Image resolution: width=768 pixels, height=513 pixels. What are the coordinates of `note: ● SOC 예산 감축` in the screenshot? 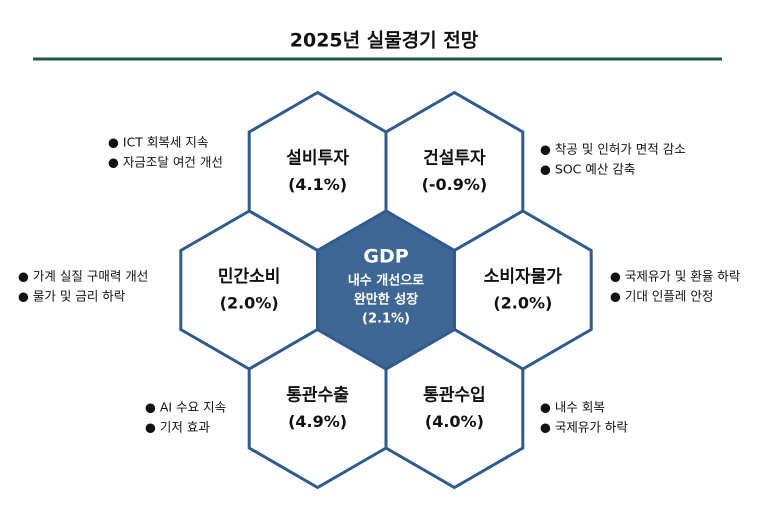 It's located at (587, 169).